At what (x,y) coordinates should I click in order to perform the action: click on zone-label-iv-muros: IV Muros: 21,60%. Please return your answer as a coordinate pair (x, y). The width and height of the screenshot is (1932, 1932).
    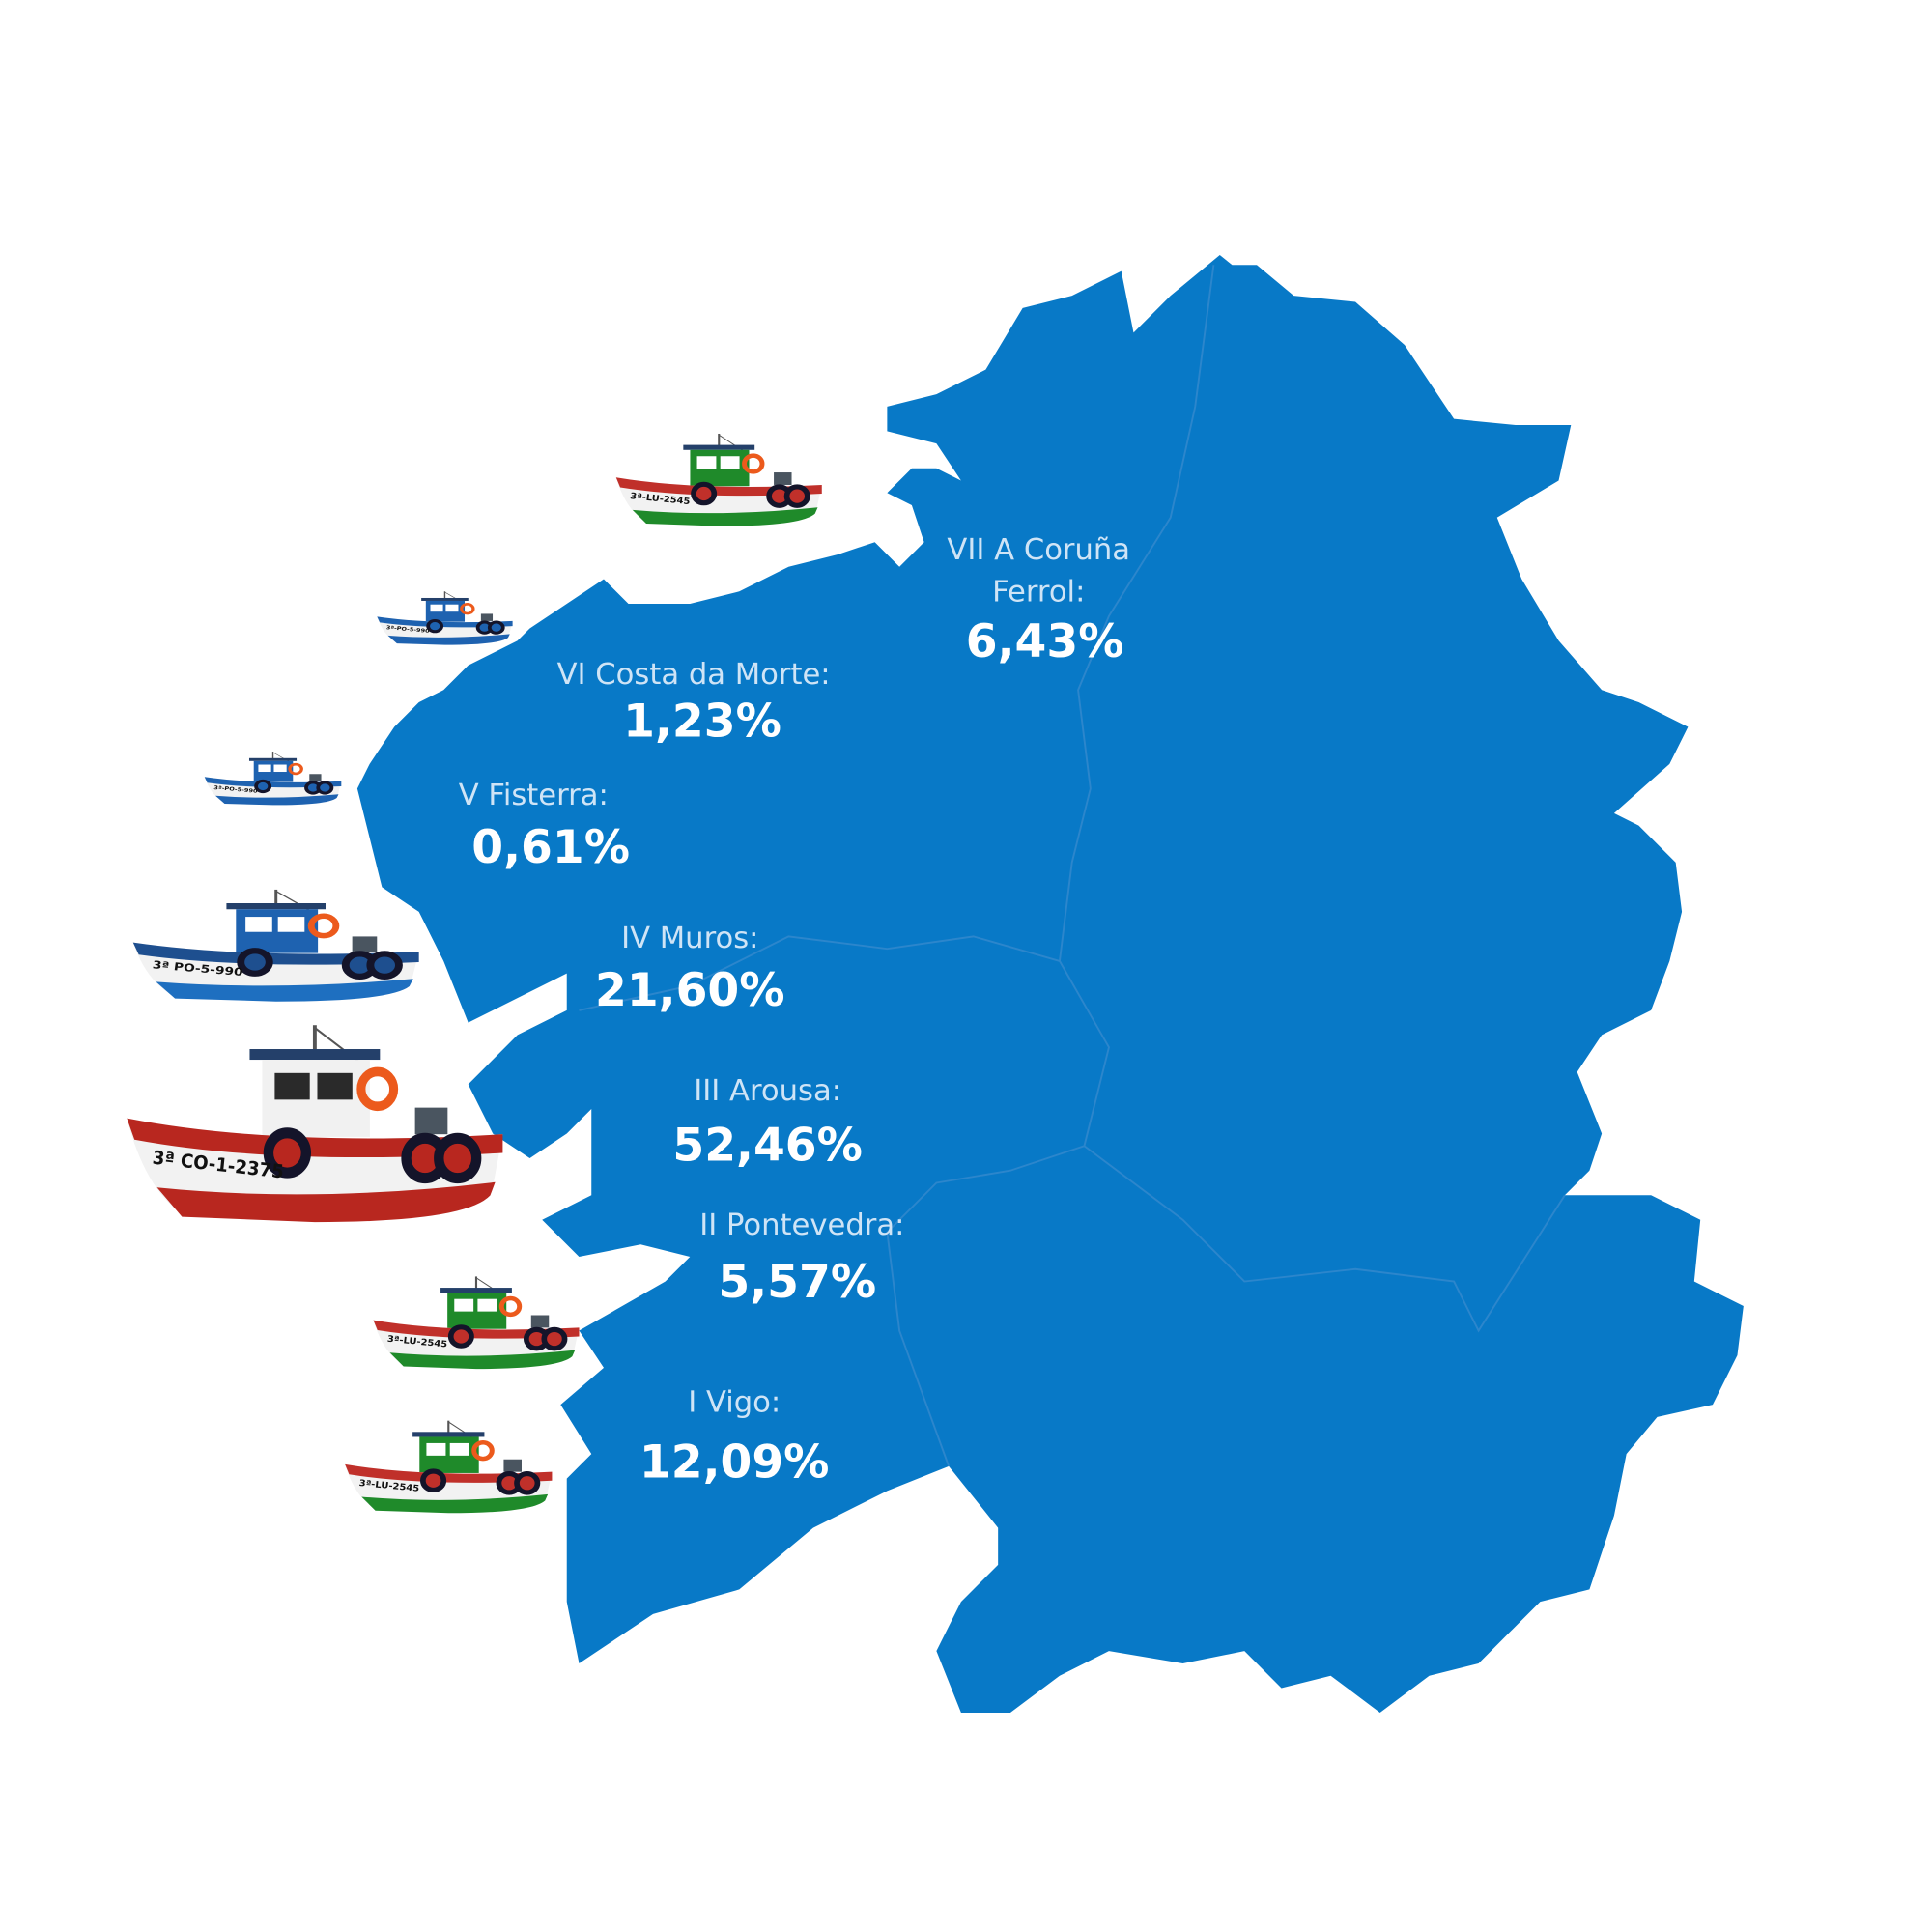
    Looking at the image, I should click on (690, 969).